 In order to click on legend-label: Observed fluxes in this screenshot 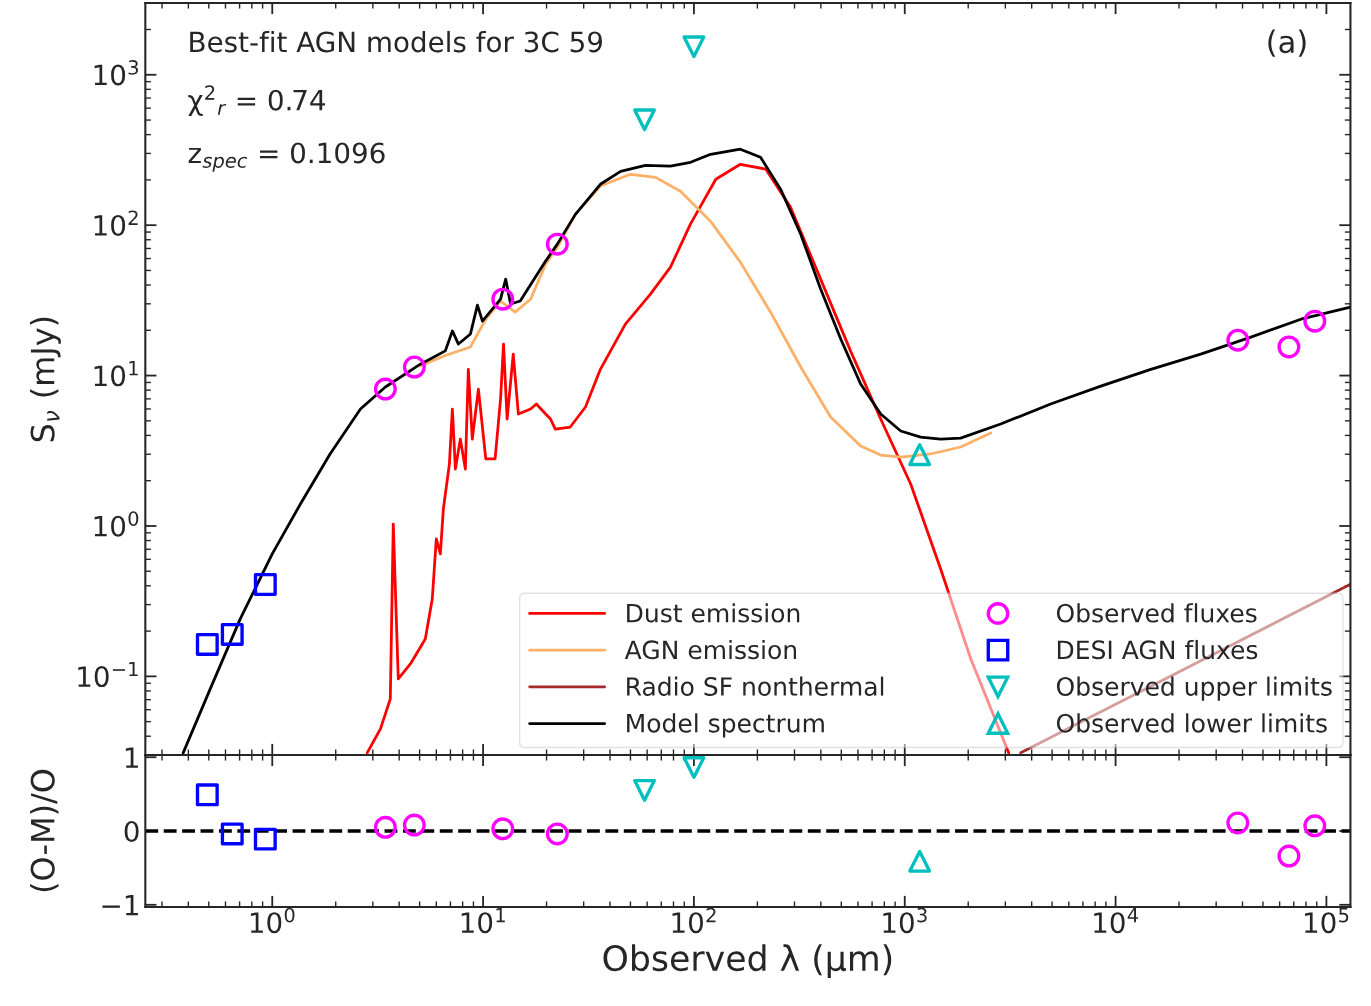, I will do `click(1156, 613)`.